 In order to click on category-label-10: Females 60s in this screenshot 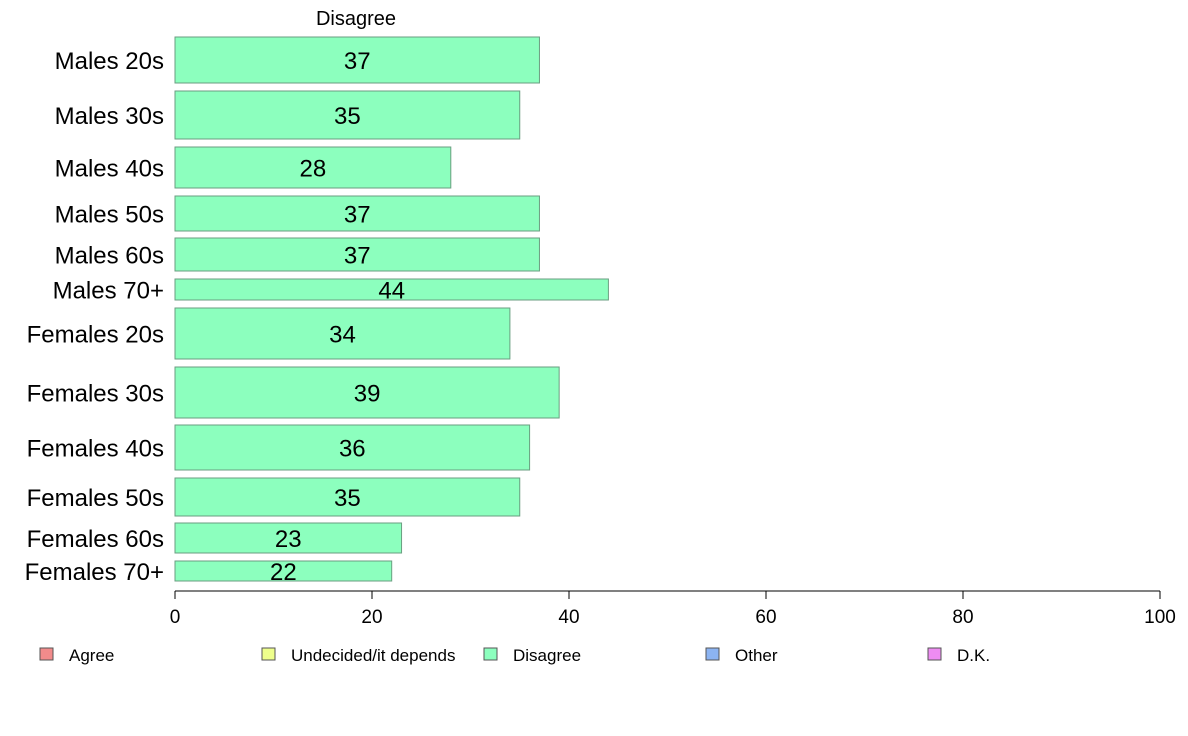, I will do `click(95, 539)`.